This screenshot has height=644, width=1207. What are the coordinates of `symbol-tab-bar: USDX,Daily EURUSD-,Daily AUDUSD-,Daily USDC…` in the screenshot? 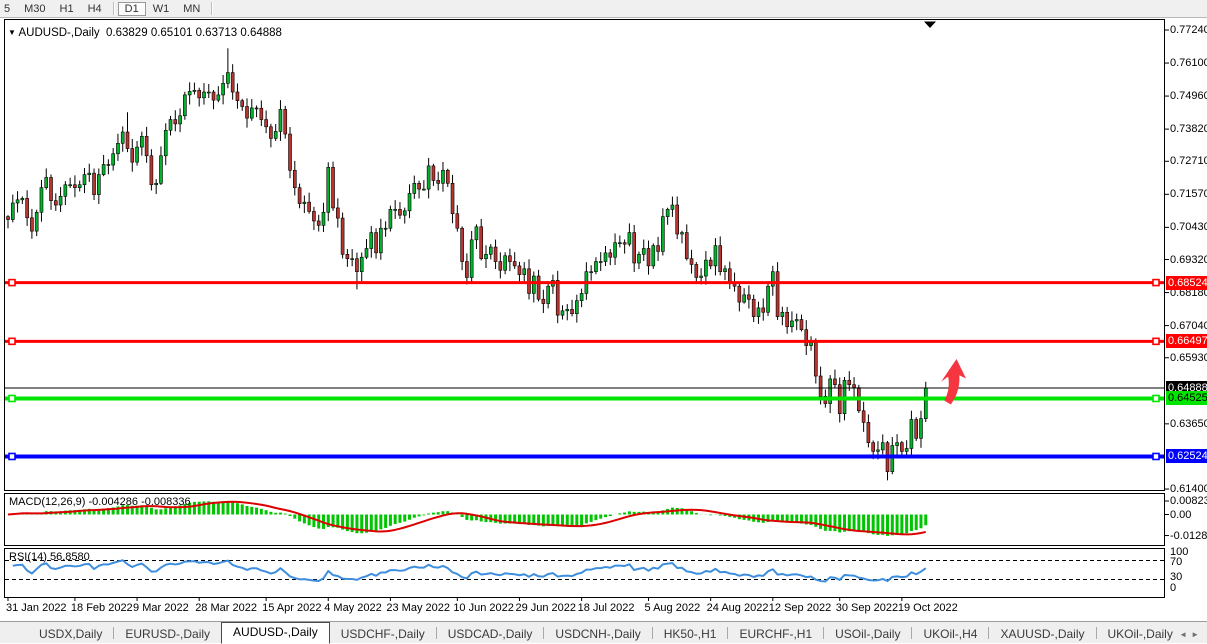 It's located at (603, 632).